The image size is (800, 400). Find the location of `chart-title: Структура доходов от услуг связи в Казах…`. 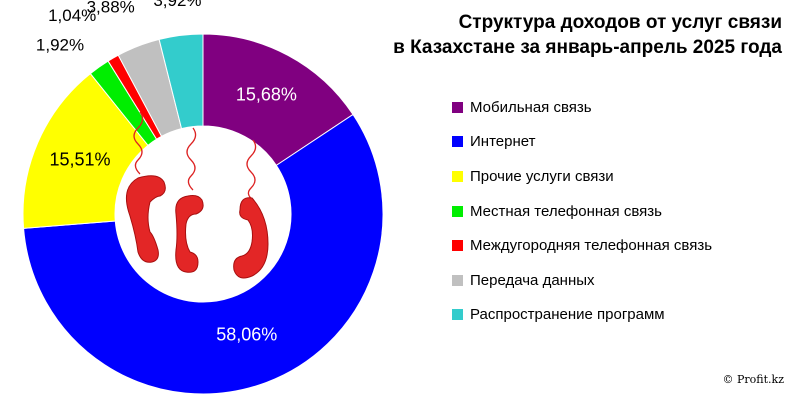

chart-title: Структура доходов от услуг связи в Казах… is located at coordinates (572, 35).